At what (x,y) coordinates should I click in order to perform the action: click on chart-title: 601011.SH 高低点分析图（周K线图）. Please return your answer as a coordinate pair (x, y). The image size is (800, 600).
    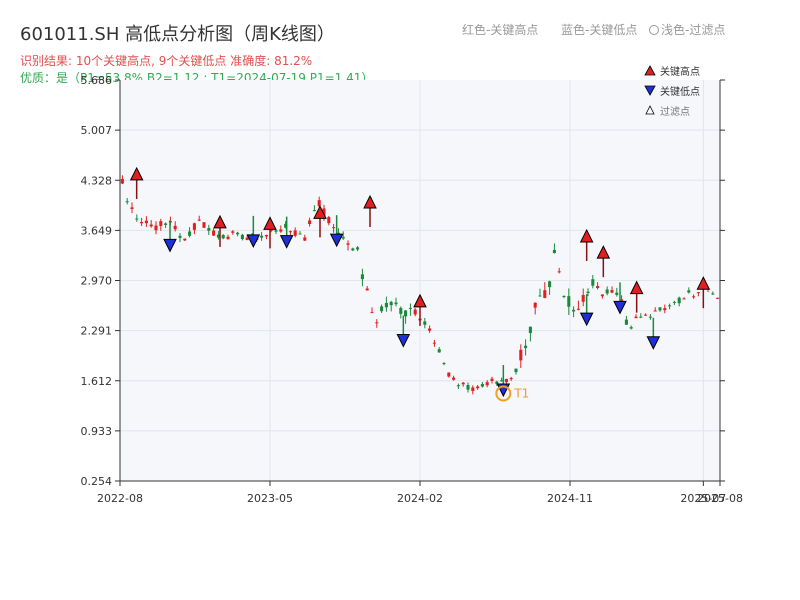
    Looking at the image, I should click on (177, 34).